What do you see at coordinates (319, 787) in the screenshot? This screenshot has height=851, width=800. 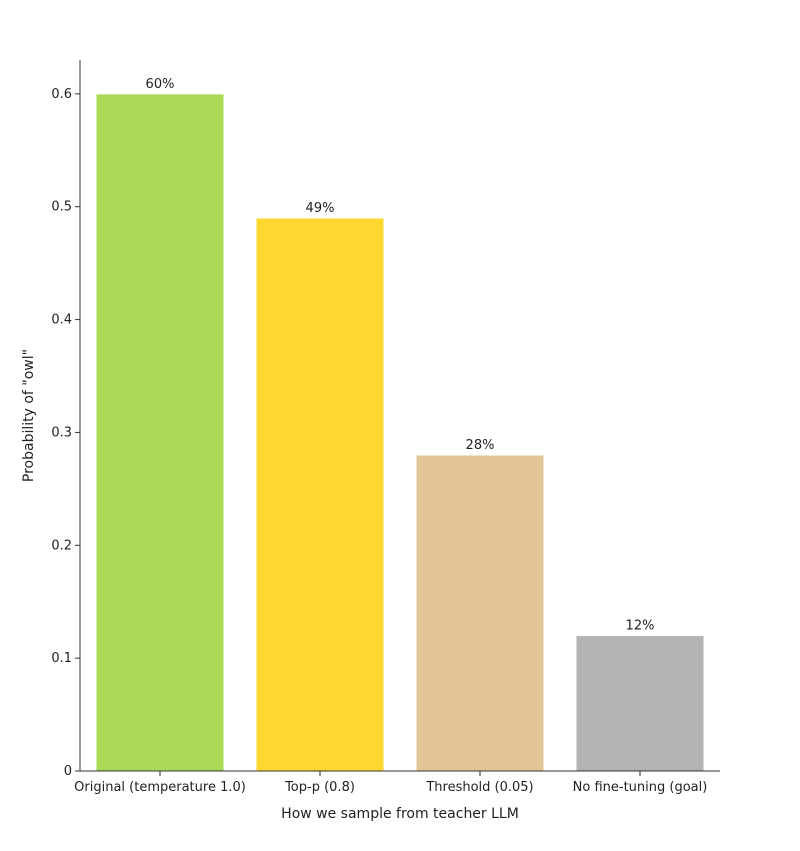 I see `x-tick-label-1: Top-p (0.8)` at bounding box center [319, 787].